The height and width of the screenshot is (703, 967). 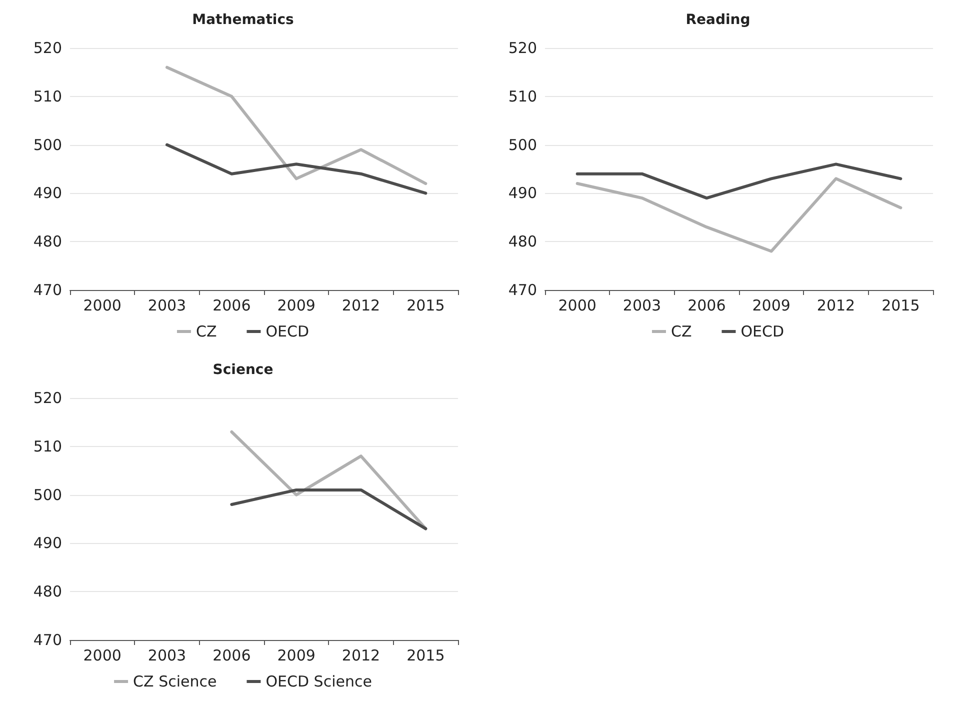 I want to click on legend-label: CZ Science, so click(x=175, y=681).